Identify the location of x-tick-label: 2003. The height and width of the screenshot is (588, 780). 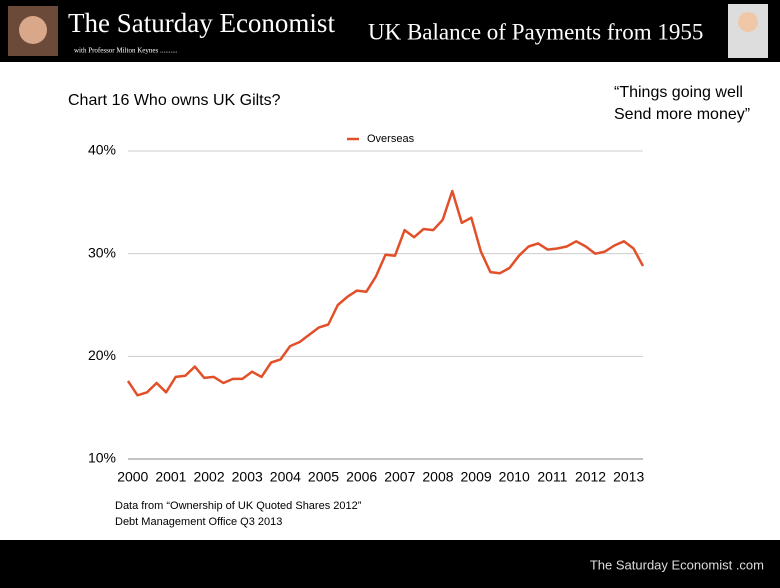
(247, 477).